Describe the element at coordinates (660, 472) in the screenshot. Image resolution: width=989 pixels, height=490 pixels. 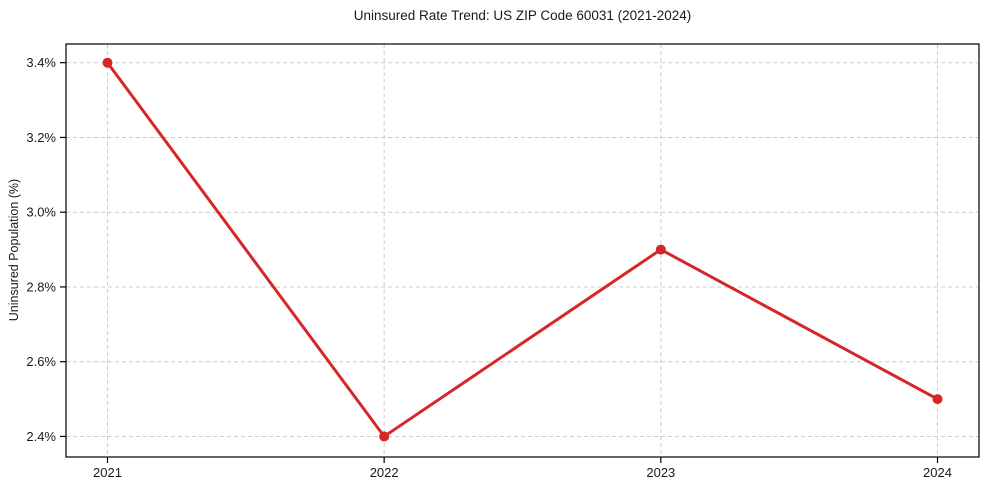
I see `x-tick-label: 2023` at that location.